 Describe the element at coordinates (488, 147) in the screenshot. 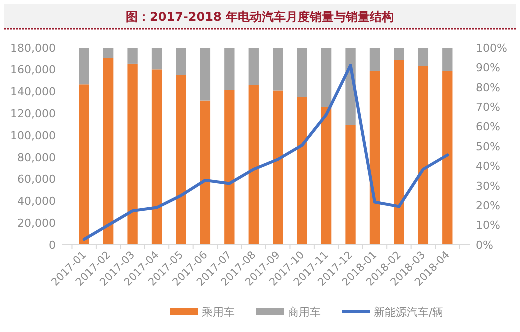

I see `y2-tick-label: 50%` at that location.